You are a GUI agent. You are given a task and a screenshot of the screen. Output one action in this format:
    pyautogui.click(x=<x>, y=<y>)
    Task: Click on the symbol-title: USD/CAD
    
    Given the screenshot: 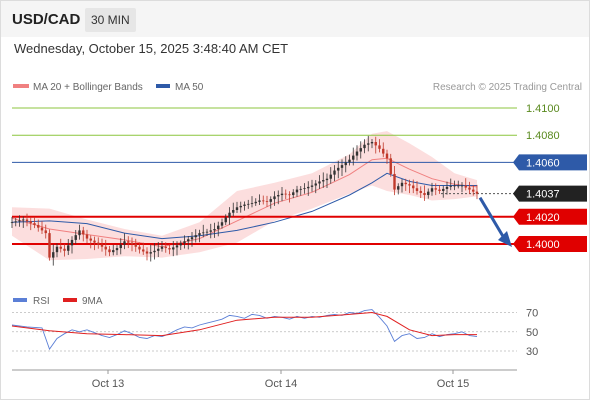 What is the action you would take?
    pyautogui.click(x=46, y=19)
    